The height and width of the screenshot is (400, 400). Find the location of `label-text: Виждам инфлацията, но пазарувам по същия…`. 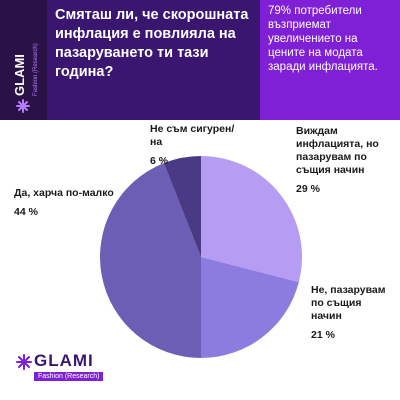

label-text: Виждам инфлацията, но пазарувам по същия… is located at coordinates (337, 150).